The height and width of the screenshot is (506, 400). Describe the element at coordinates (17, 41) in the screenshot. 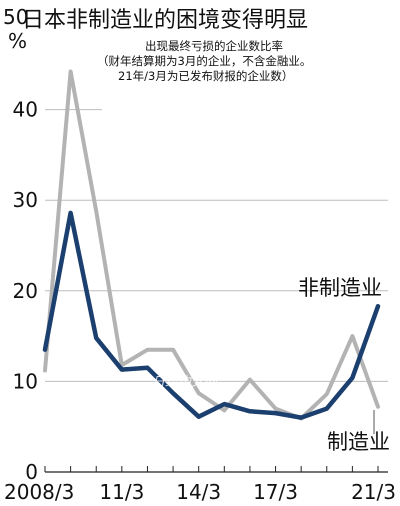

I see `y-axis-unit: %` at that location.